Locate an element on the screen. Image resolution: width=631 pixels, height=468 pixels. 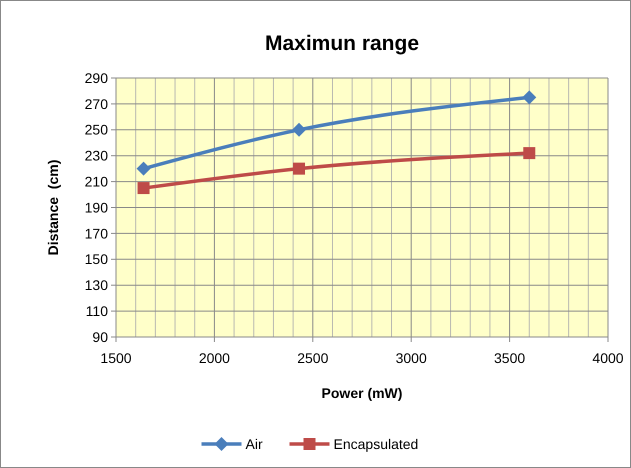
x-axis-title: Power (mW) is located at coordinates (362, 393).